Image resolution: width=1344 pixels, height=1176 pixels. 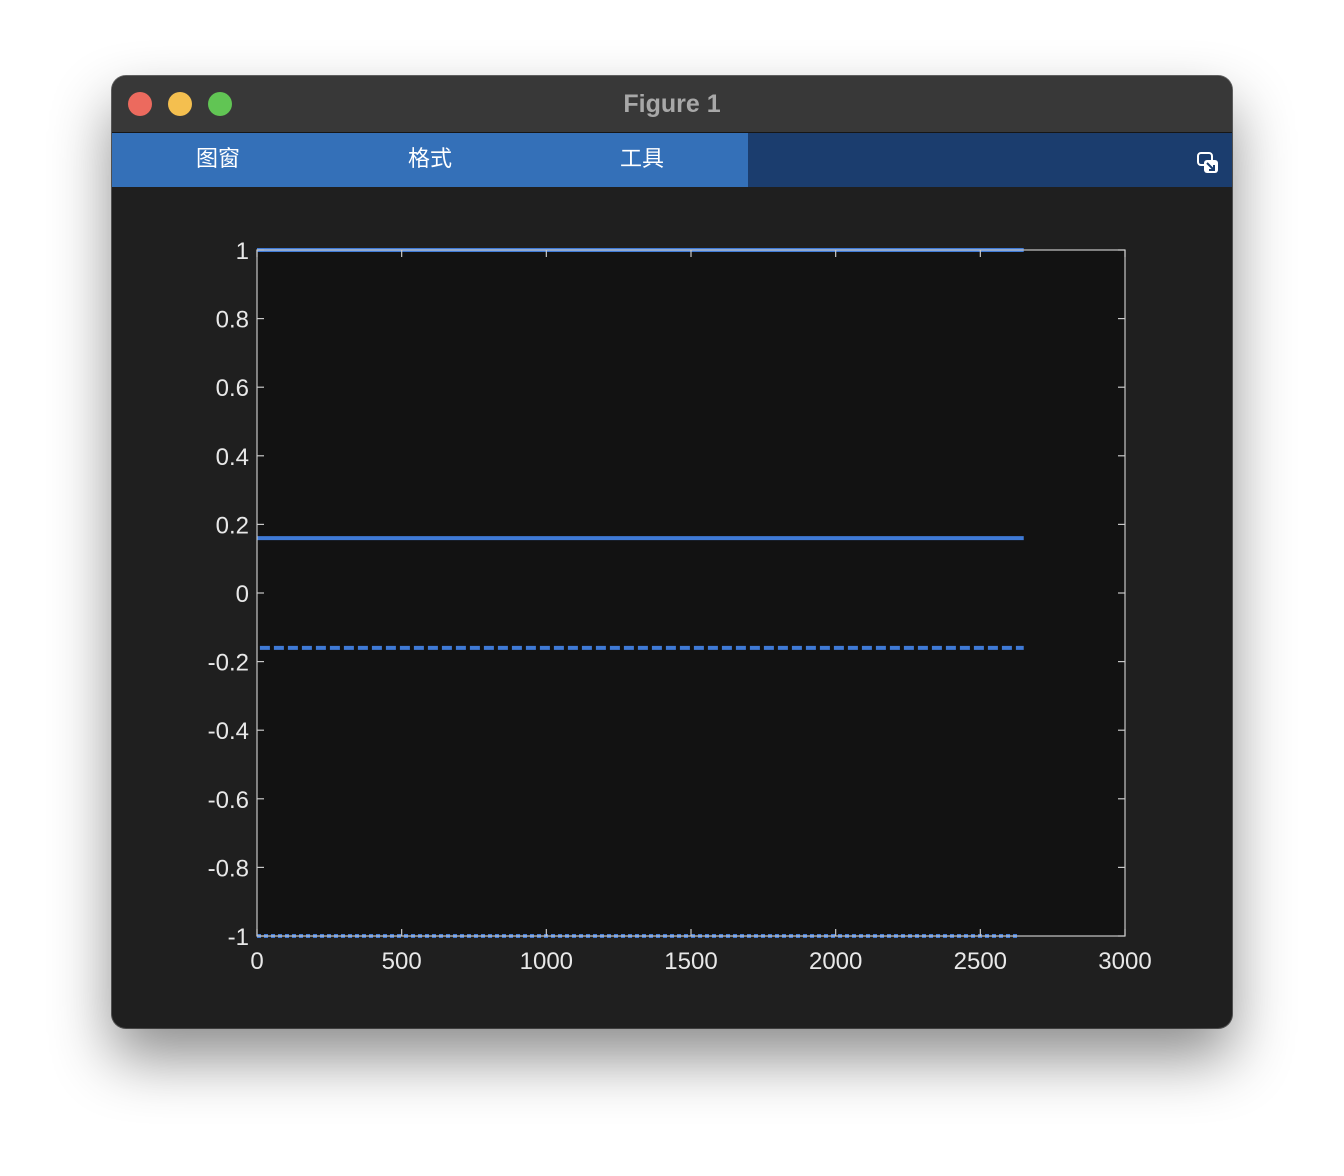 I want to click on y-tick-label: 0.6, so click(x=232, y=388).